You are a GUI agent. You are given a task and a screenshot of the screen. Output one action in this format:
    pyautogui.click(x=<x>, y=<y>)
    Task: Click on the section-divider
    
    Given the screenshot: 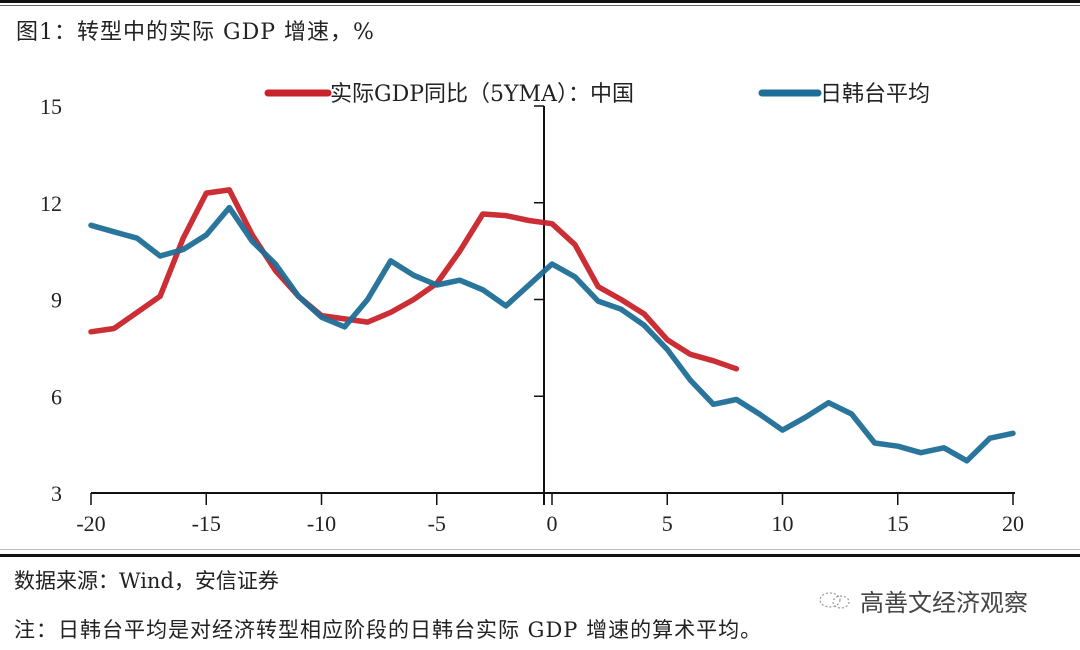 What is the action you would take?
    pyautogui.click(x=540, y=555)
    